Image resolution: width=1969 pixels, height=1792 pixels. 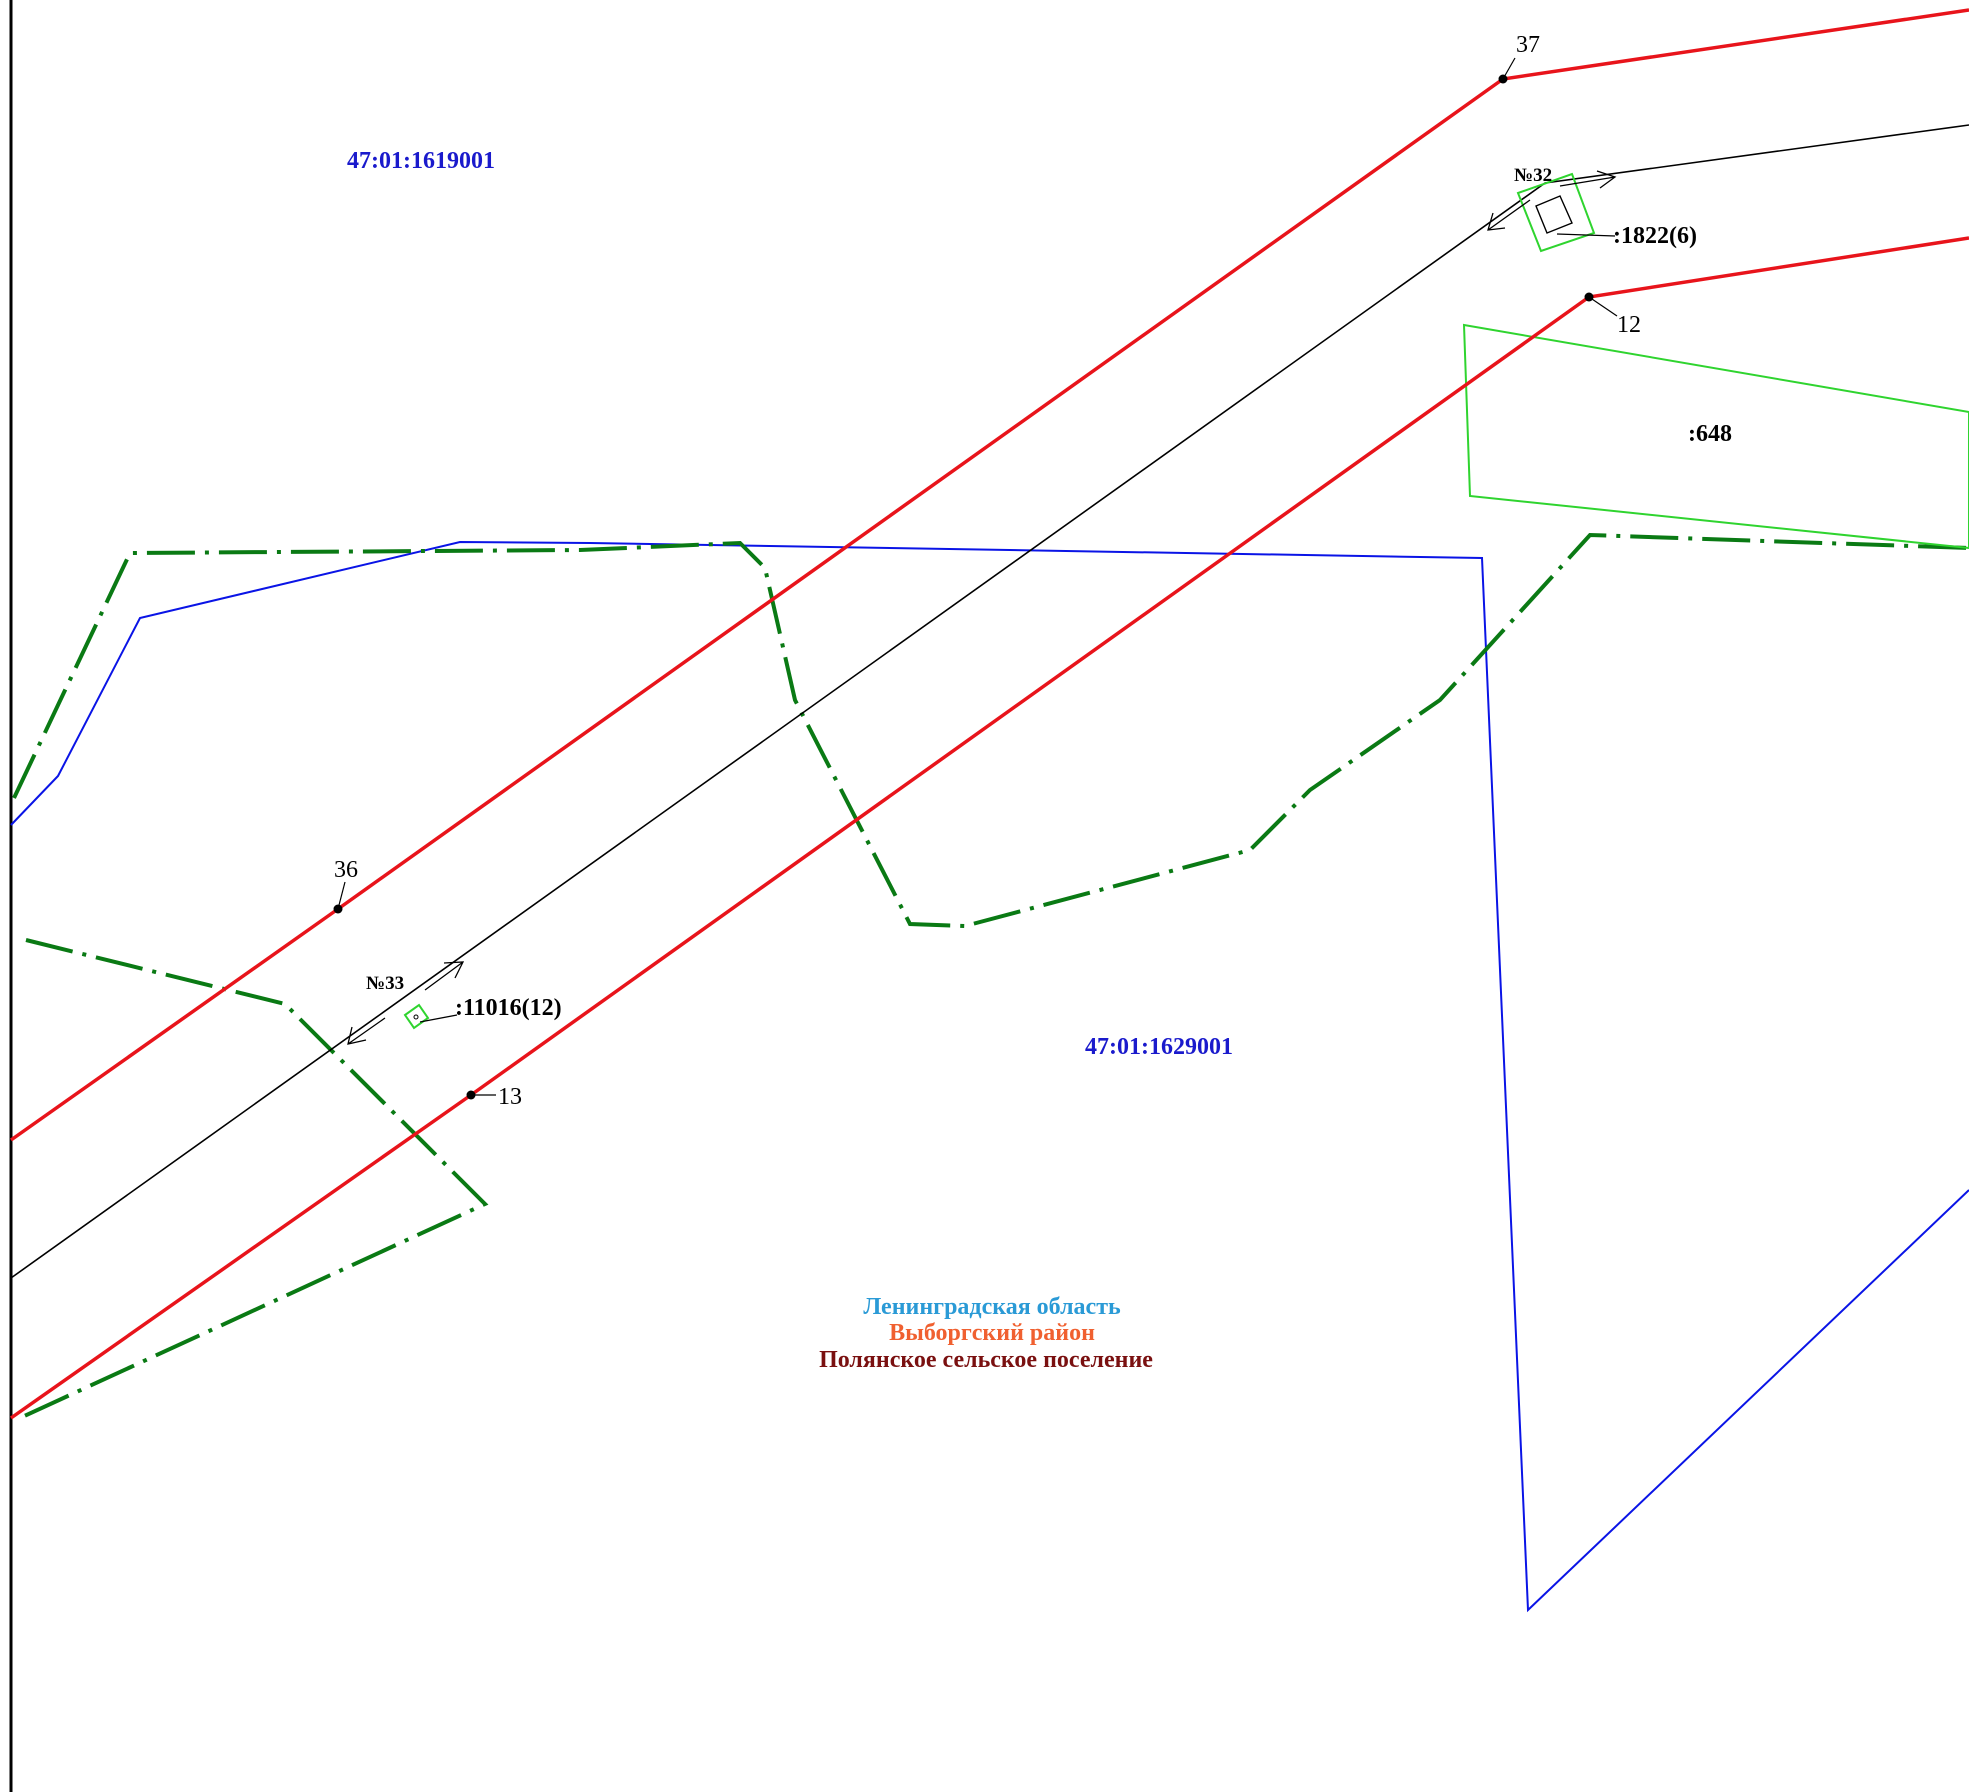 What do you see at coordinates (986, 1360) in the screenshot?
I see `region-settlement-label: Полянское сельское поселение` at bounding box center [986, 1360].